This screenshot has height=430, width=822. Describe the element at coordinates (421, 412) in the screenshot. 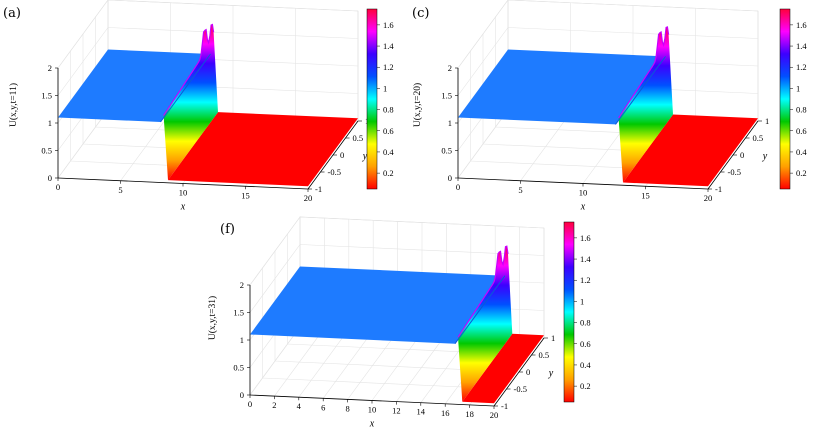

I see `x-tick-label: 14` at that location.